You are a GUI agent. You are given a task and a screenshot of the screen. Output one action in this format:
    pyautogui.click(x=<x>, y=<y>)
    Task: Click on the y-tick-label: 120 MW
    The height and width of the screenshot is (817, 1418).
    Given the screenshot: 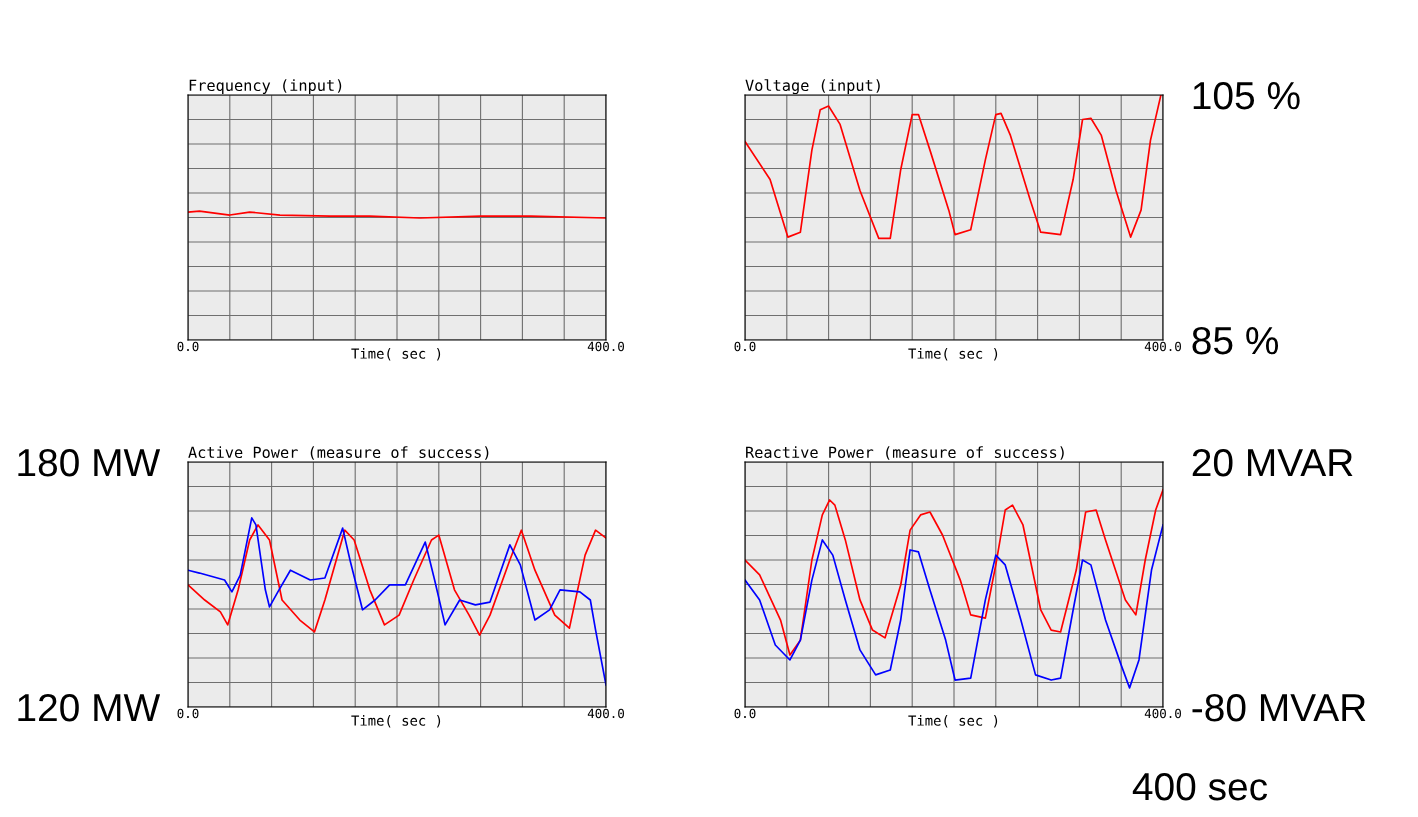 What is the action you would take?
    pyautogui.click(x=89, y=707)
    